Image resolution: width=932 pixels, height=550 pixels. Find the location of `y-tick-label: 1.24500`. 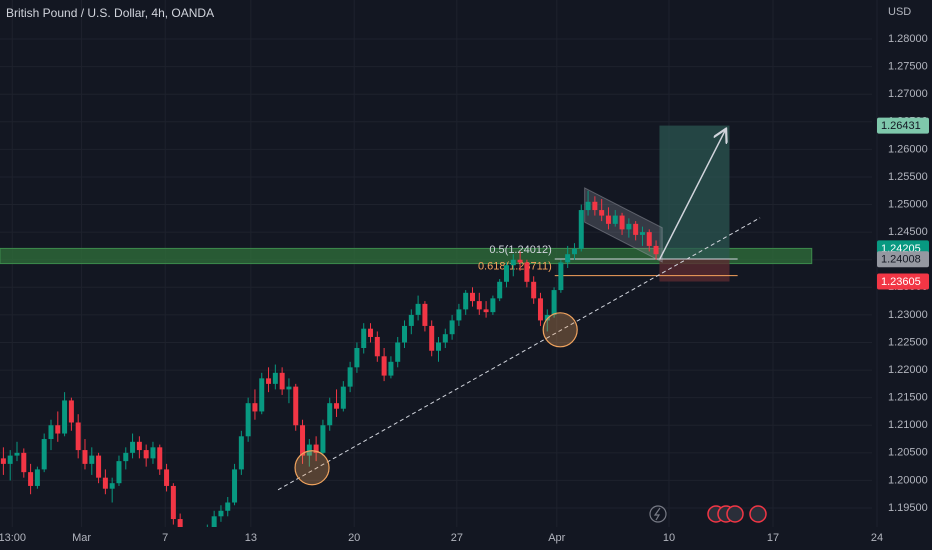

y-tick-label: 1.24500 is located at coordinates (908, 232).